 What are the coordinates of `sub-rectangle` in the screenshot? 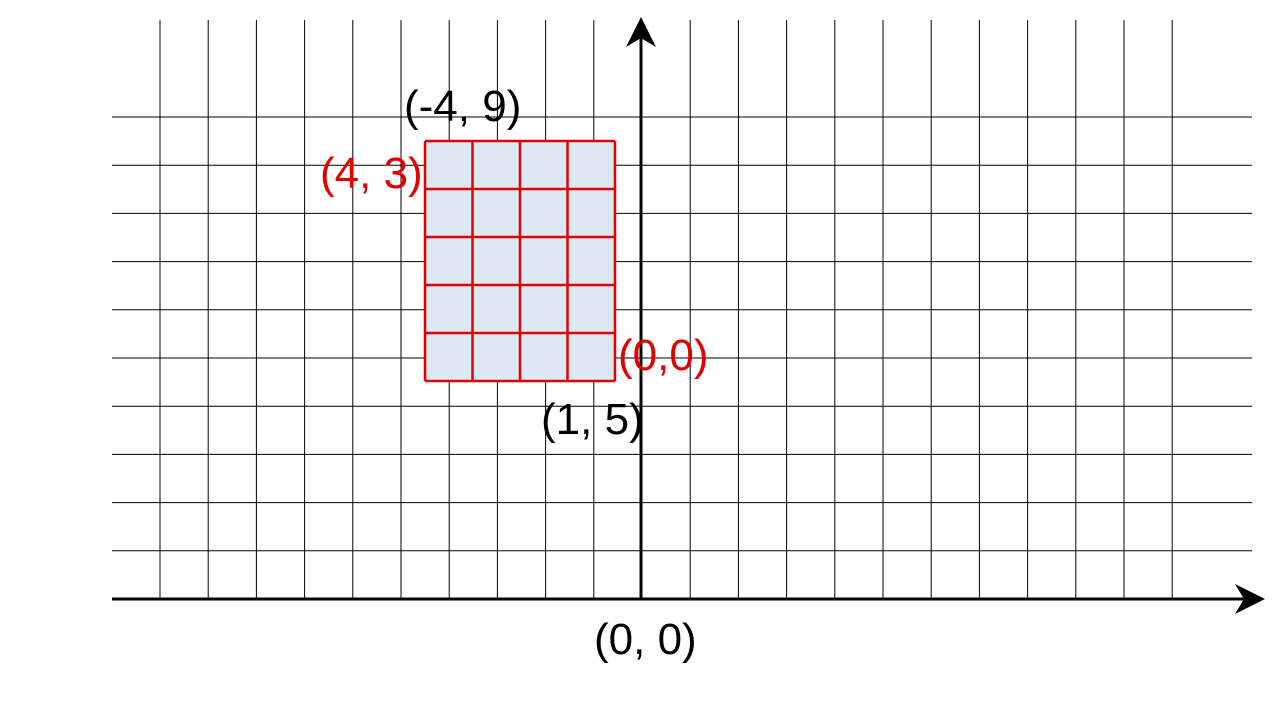 It's located at (520, 261).